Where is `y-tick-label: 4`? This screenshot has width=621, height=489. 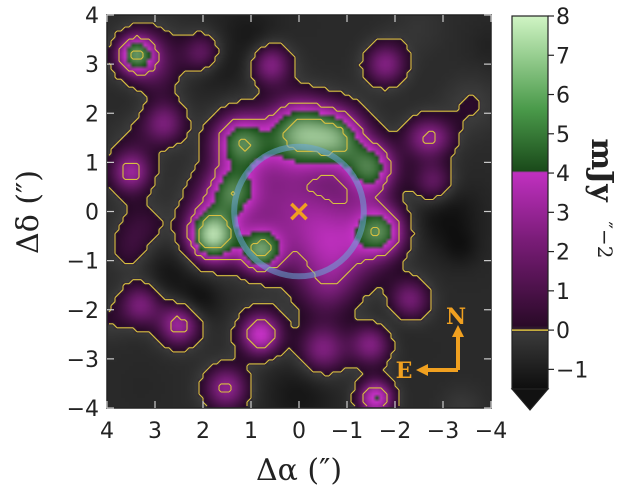
y-tick-label: 4 is located at coordinates (92, 16).